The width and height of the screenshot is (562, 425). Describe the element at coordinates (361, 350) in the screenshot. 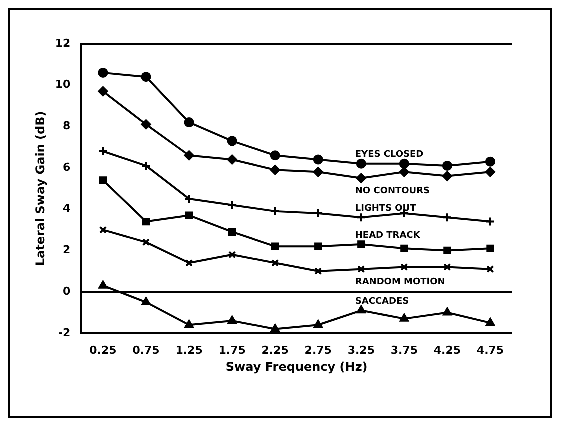

I see `x-tick-label: 3.25` at that location.